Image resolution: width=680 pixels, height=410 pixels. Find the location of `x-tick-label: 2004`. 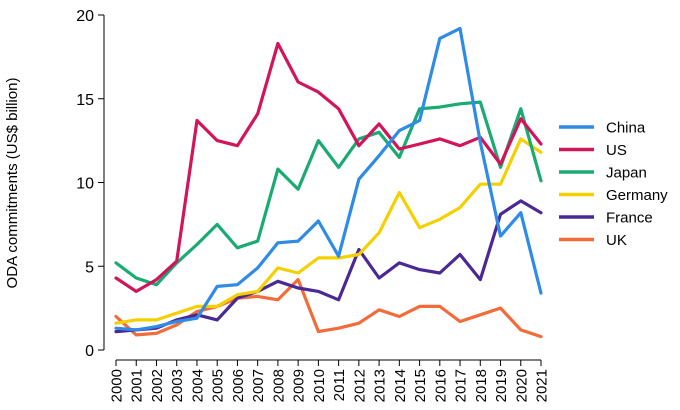

x-tick-label: 2004 is located at coordinates (197, 385).